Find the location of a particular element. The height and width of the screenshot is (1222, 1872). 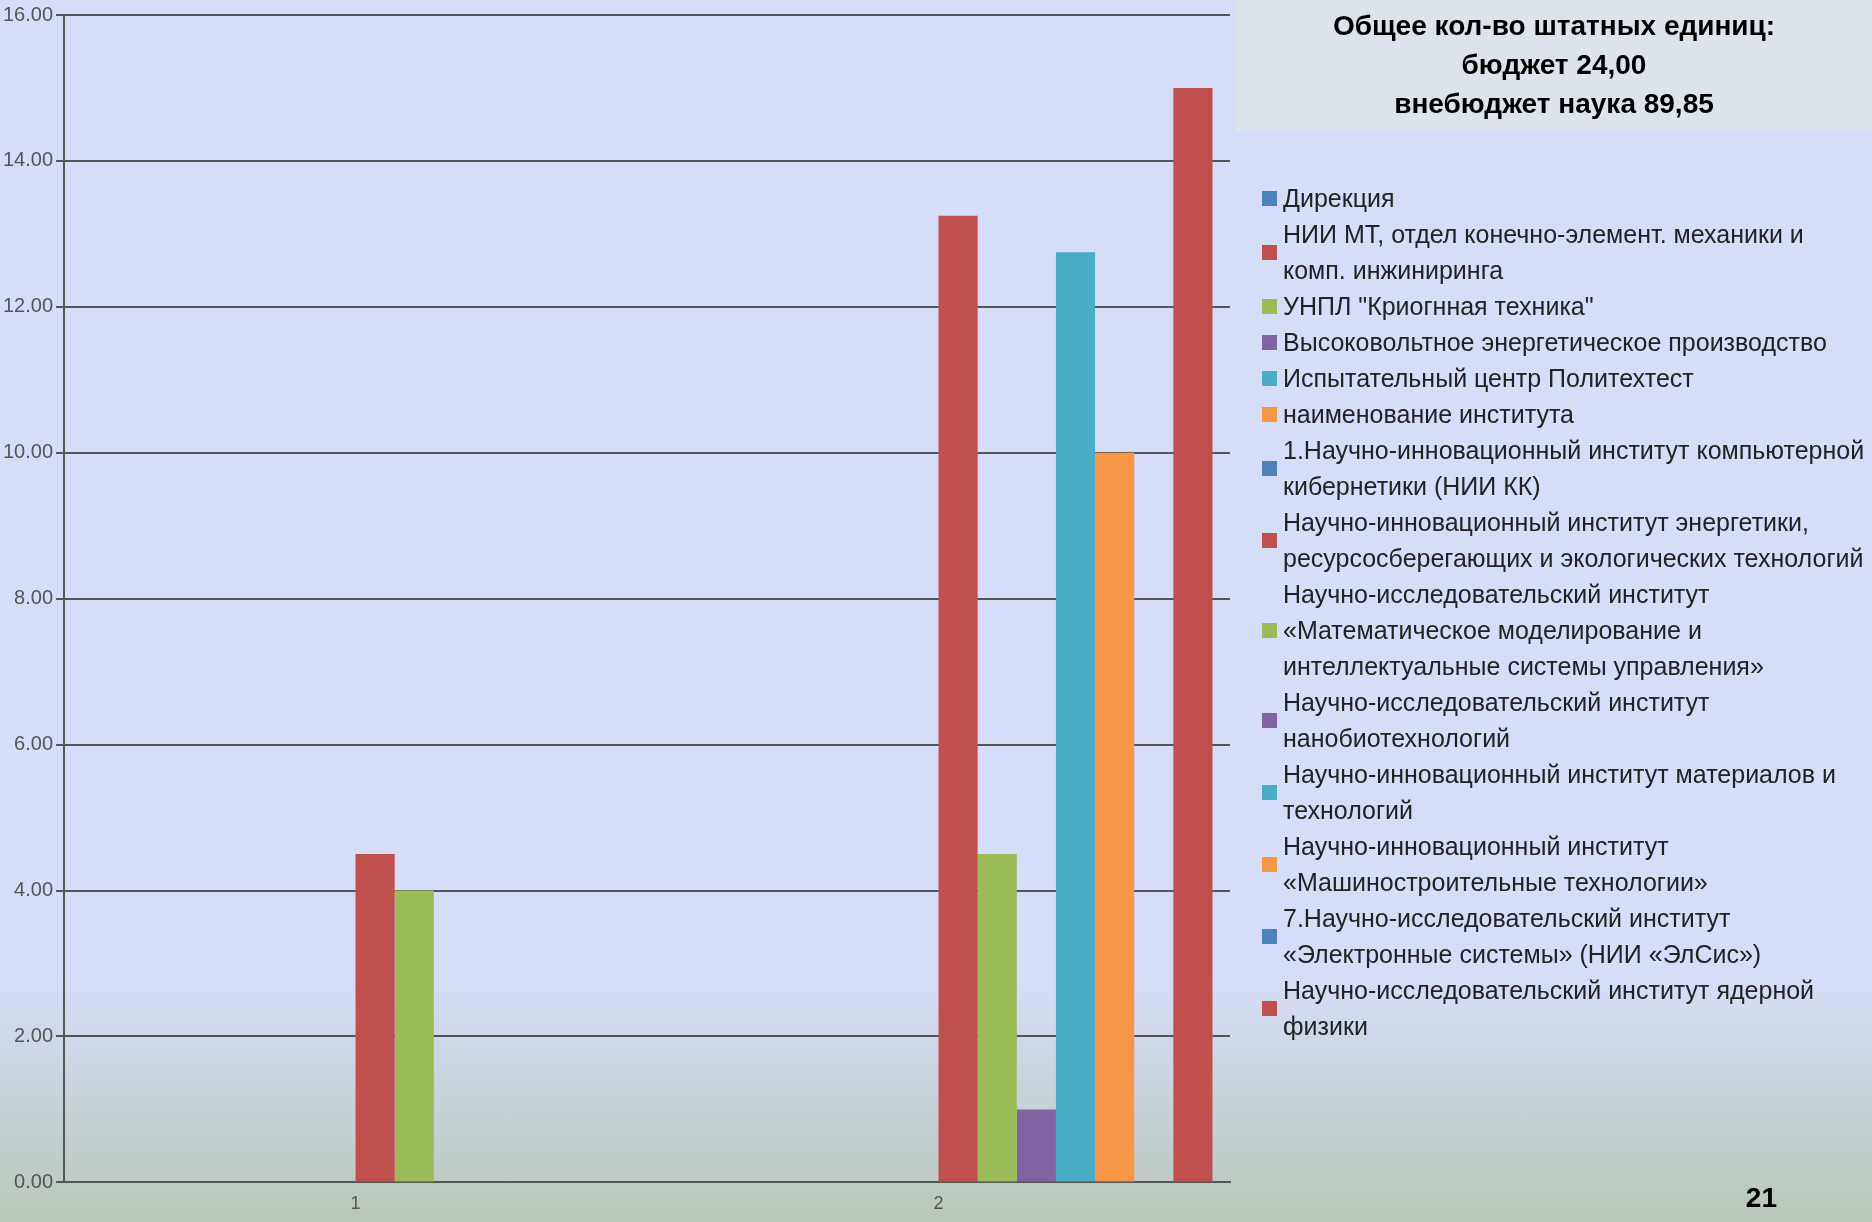

legend-label: НИИ МТ, отдел конечно-элемент. механики и комп. инжиниринга is located at coordinates (1544, 252).